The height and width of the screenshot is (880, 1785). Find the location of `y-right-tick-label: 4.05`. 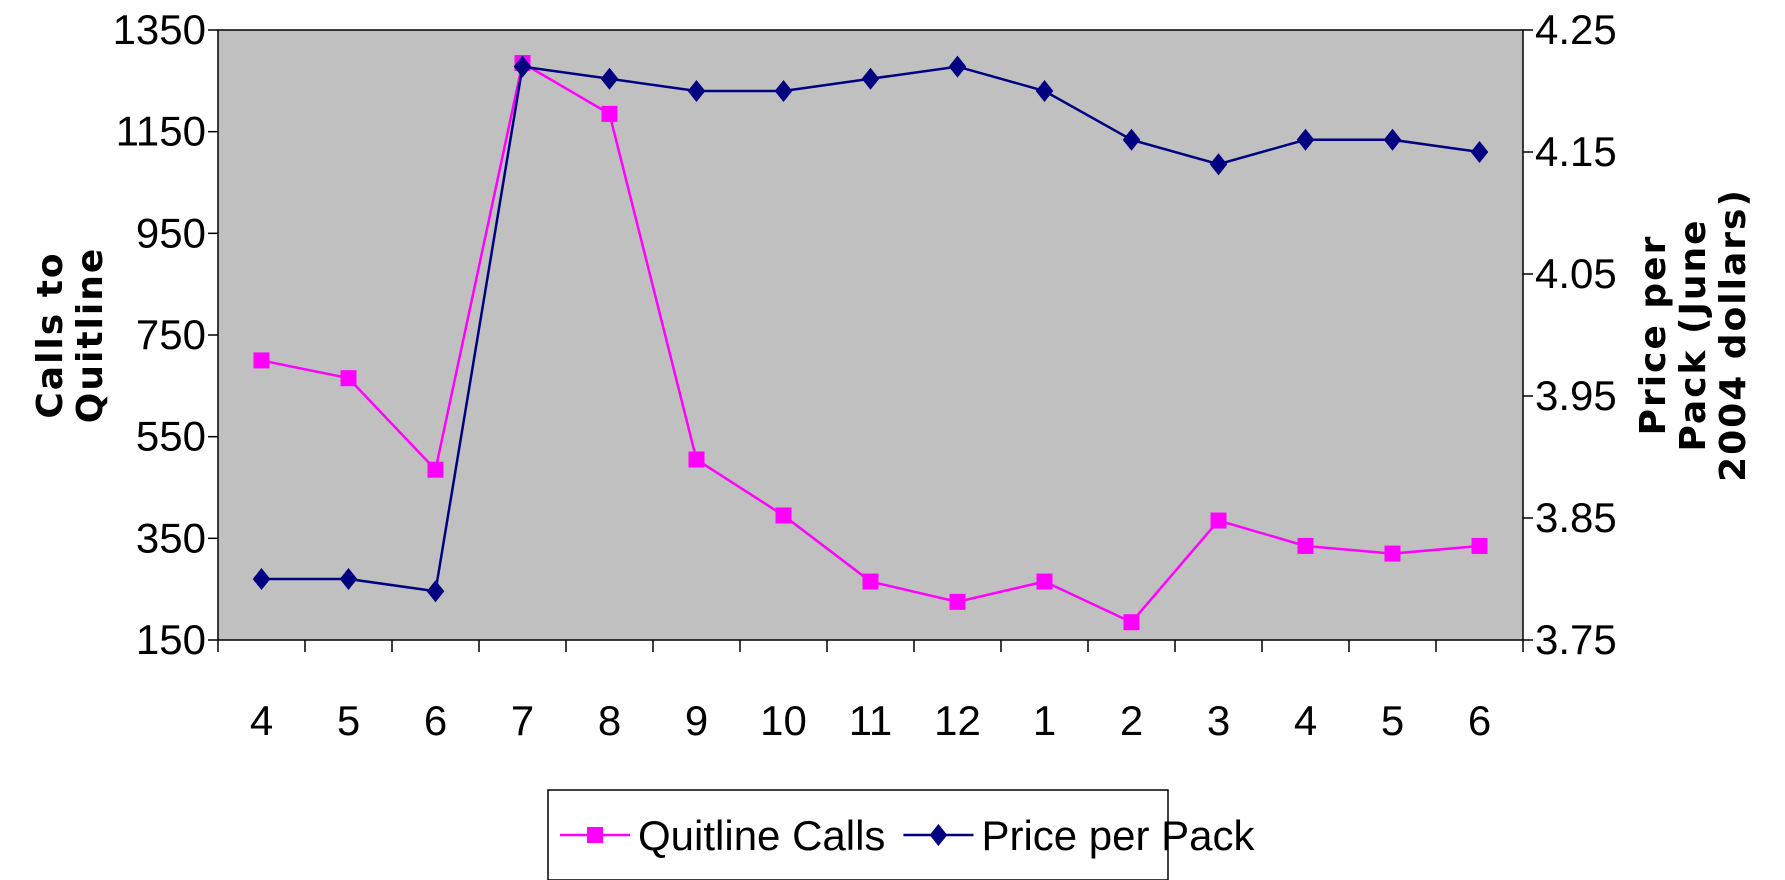

y-right-tick-label: 4.05 is located at coordinates (1576, 273).